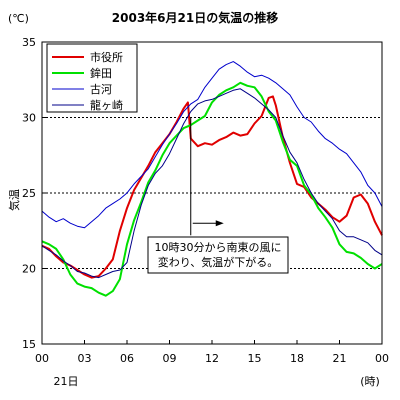  I want to click on x-tick-label: 03, so click(85, 358).